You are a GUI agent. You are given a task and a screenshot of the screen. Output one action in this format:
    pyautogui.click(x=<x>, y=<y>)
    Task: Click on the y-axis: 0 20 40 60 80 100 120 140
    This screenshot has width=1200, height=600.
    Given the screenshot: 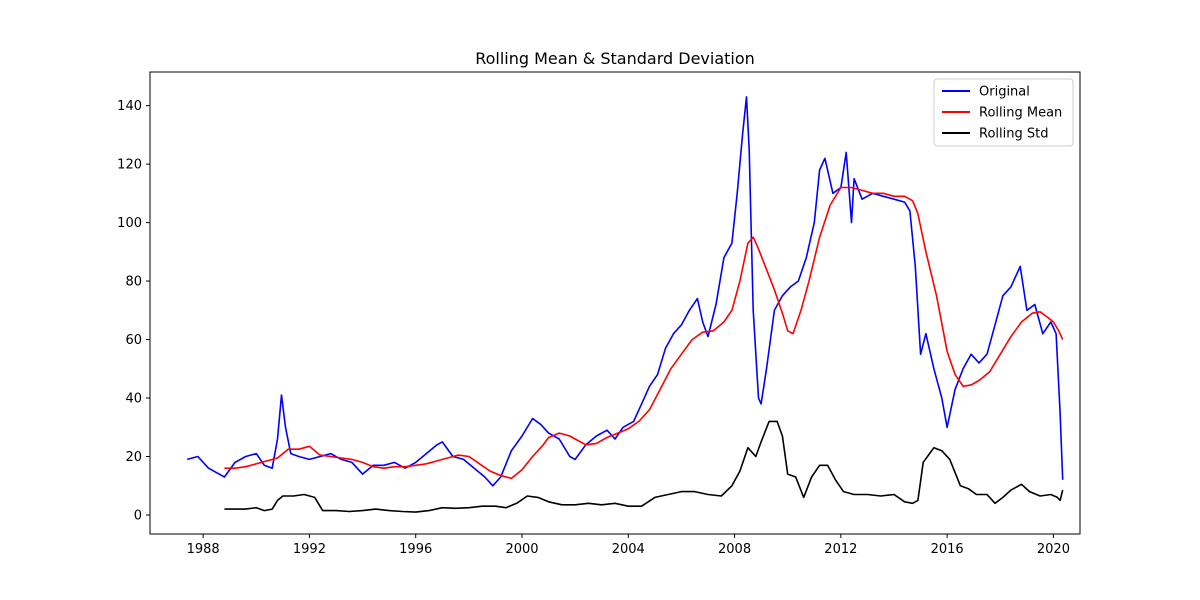 What is the action you would take?
    pyautogui.click(x=133, y=311)
    